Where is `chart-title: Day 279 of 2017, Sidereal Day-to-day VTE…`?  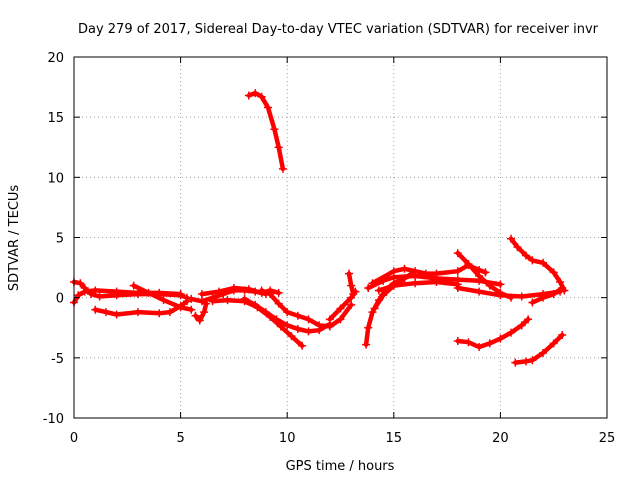 chart-title: Day 279 of 2017, Sidereal Day-to-day VTE… is located at coordinates (338, 29).